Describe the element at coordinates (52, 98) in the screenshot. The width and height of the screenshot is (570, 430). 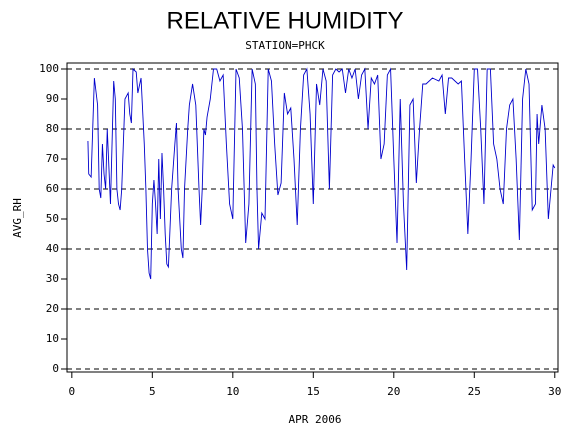
I see `y-tick-label: 90` at that location.